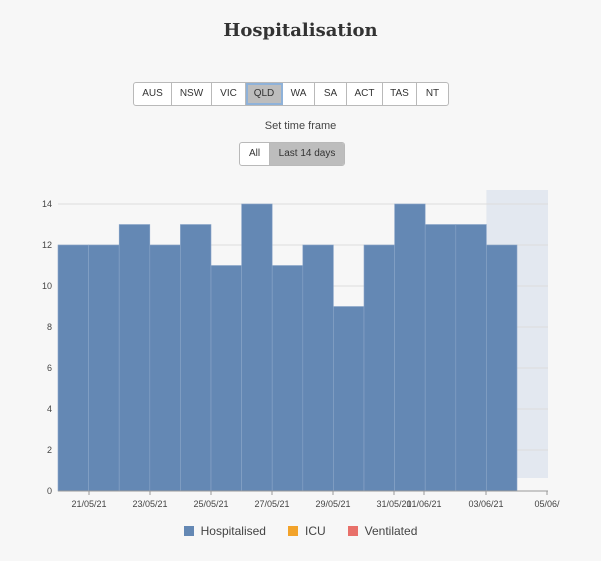  I want to click on y-tick-label: 12, so click(47, 245).